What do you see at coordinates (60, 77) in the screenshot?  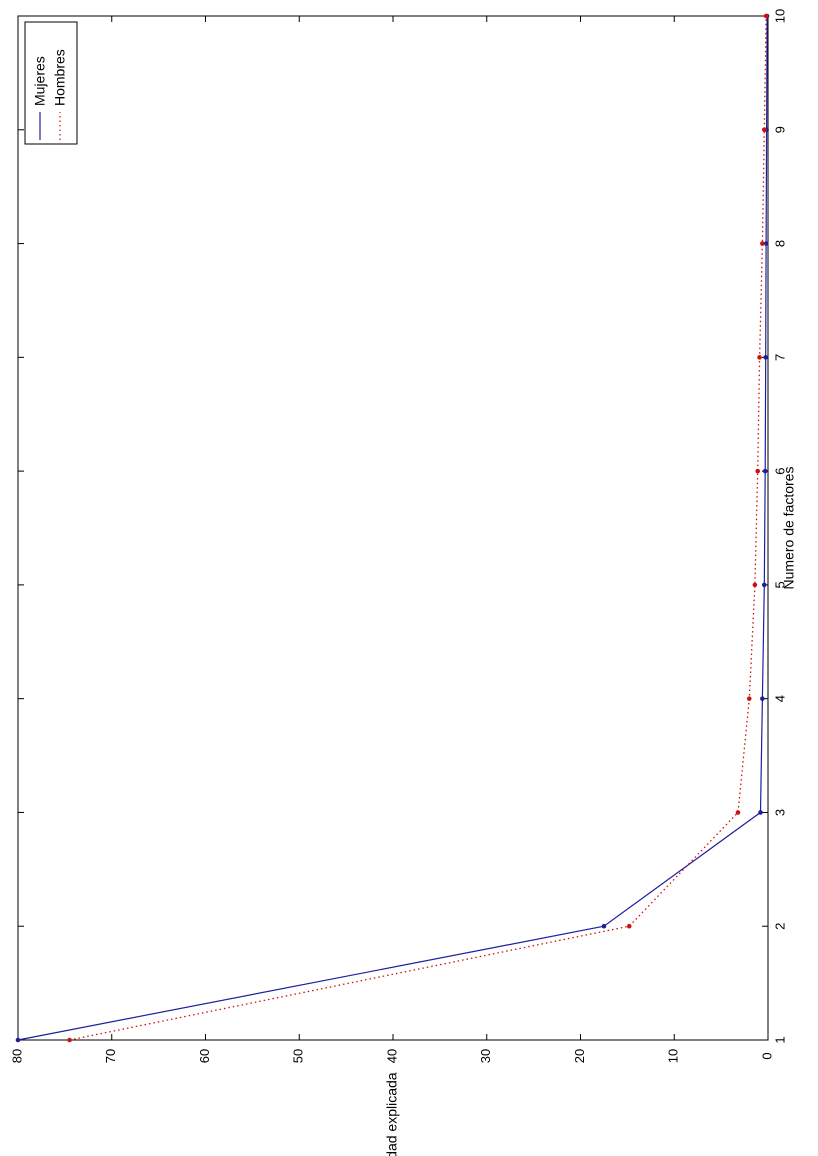 I see `legend-label-hombres: Hombres` at bounding box center [60, 77].